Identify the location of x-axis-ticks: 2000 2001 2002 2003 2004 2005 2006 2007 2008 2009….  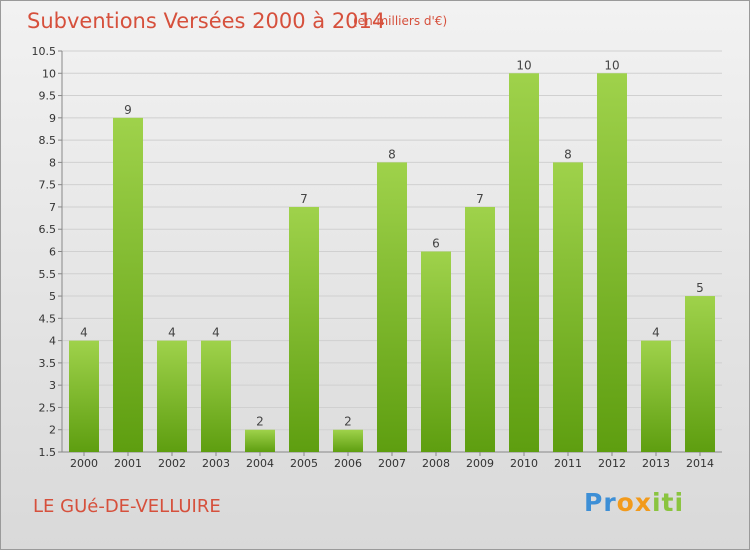
(392, 463).